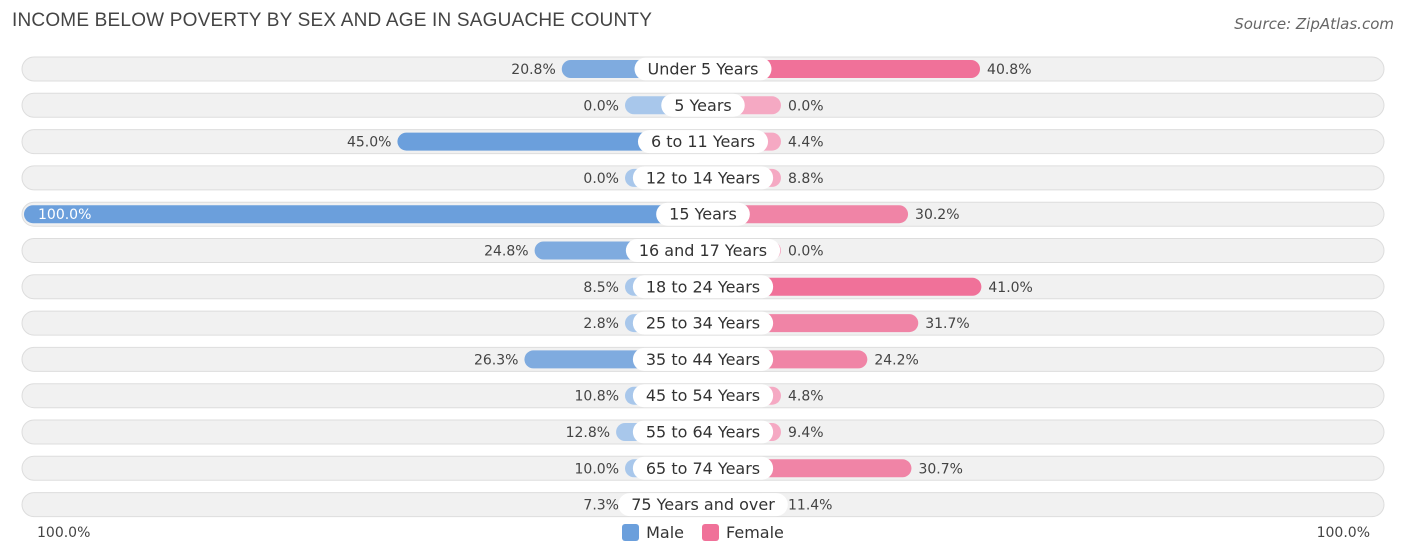 This screenshot has height=559, width=1406. What do you see at coordinates (601, 324) in the screenshot?
I see `value-label-male: 2.8%` at bounding box center [601, 324].